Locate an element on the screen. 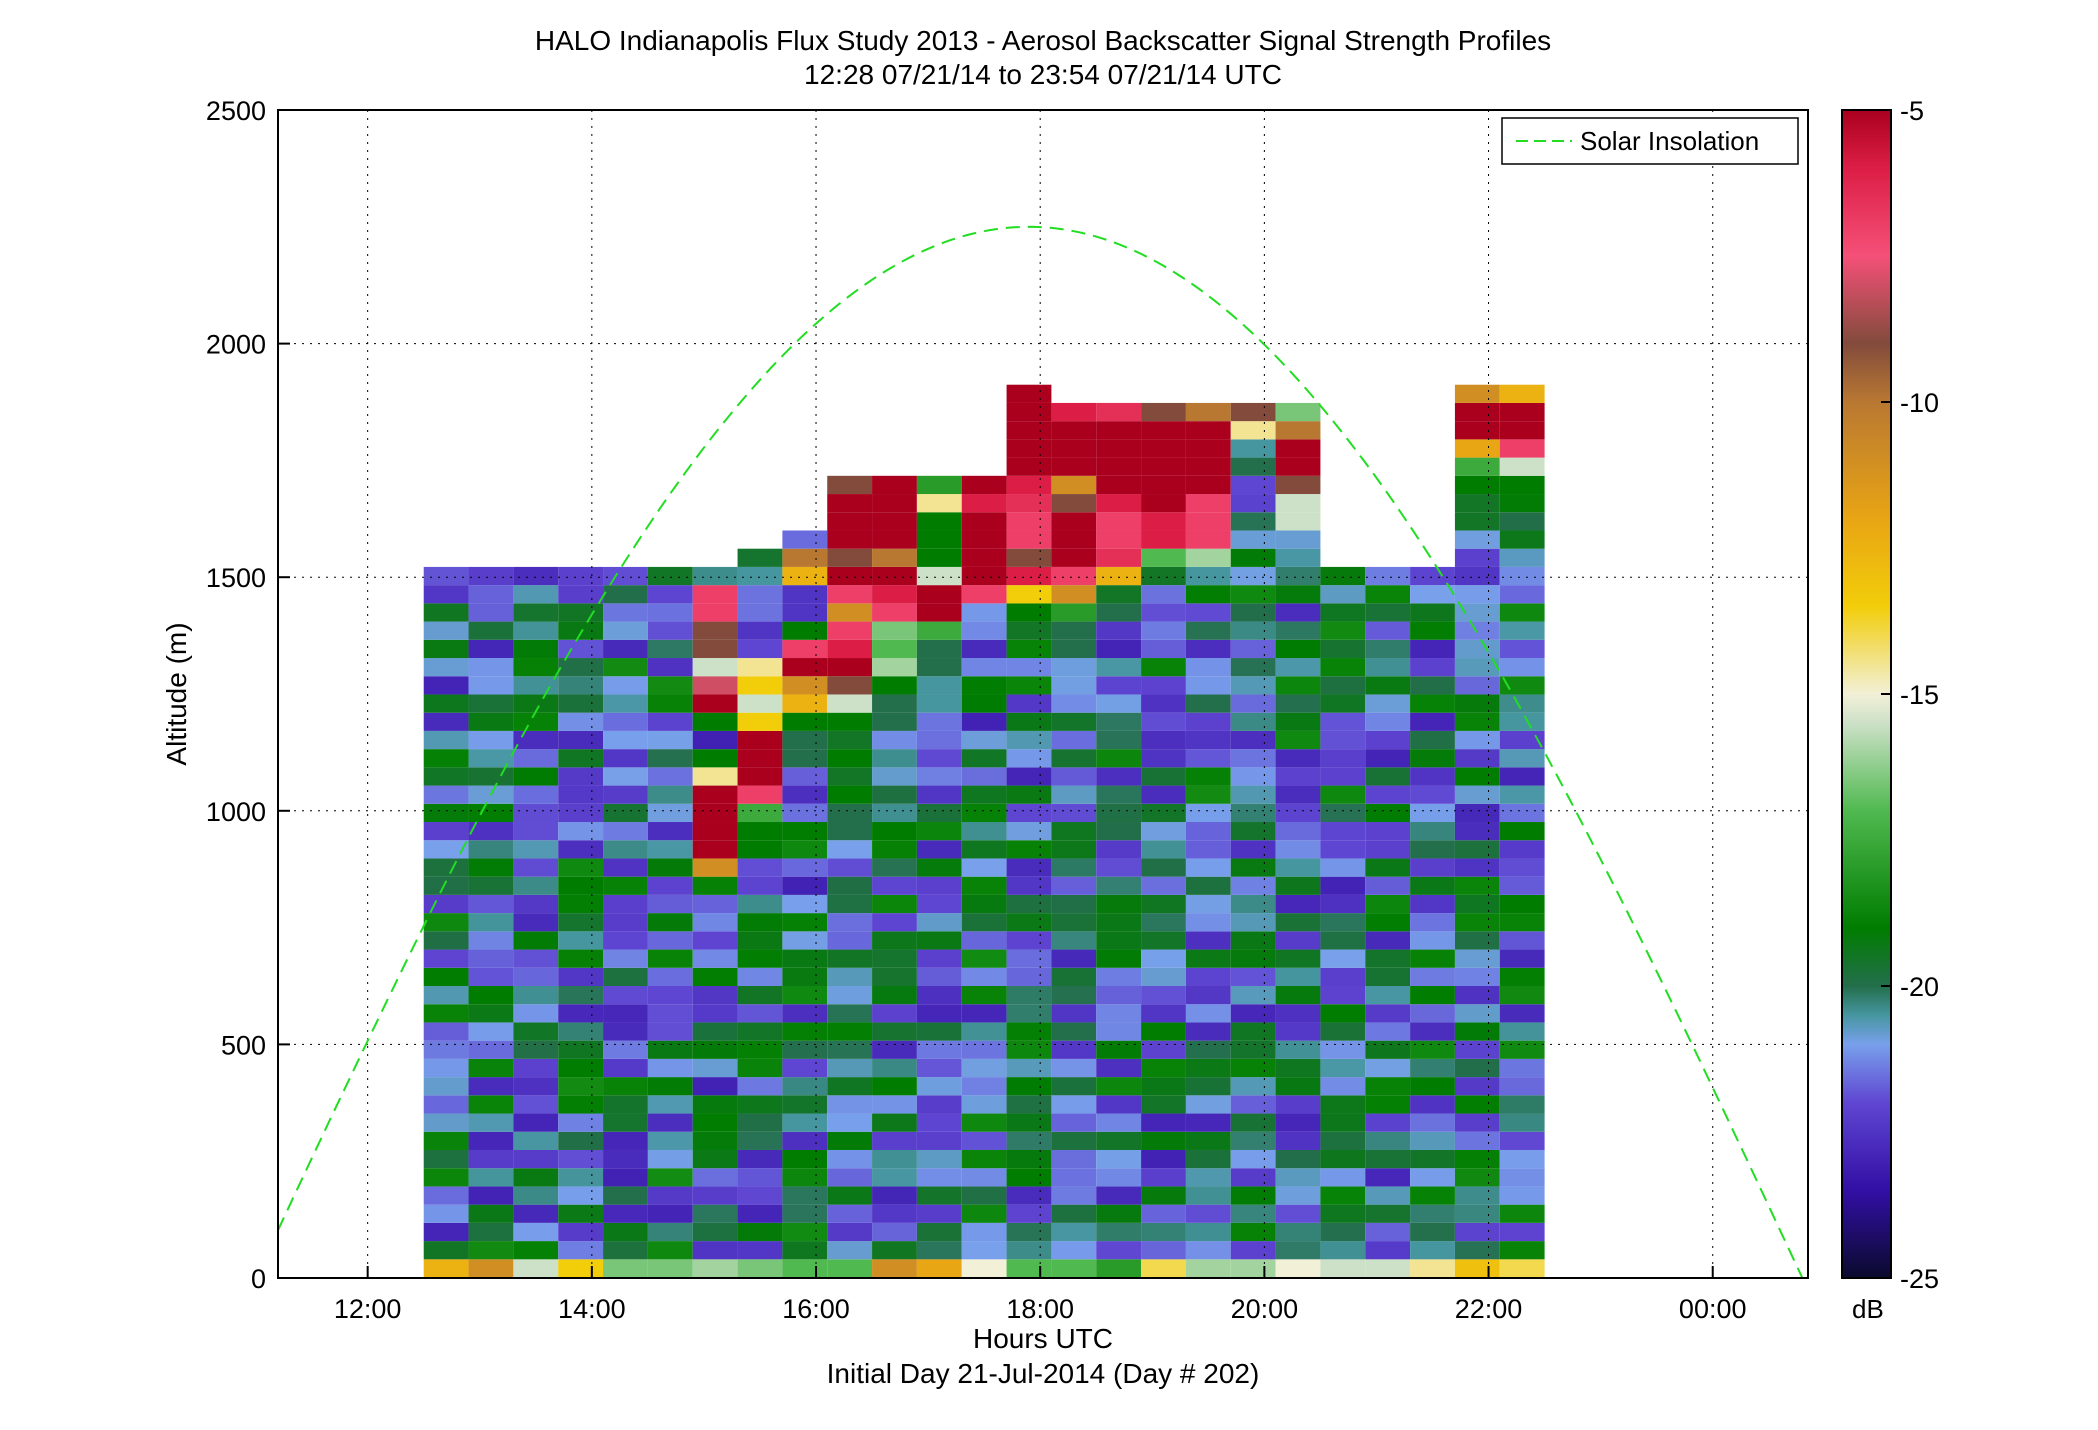  colorbar-tick-label: -25 is located at coordinates (1919, 1279).